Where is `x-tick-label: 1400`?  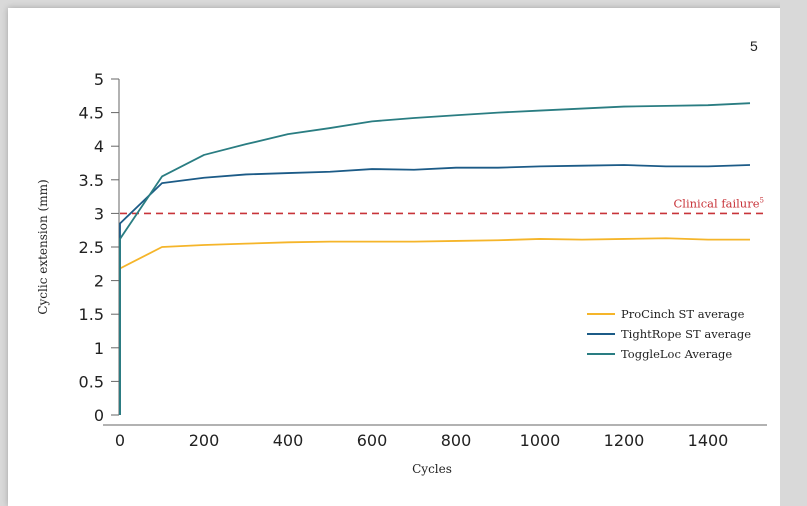 x-tick-label: 1400 is located at coordinates (708, 440).